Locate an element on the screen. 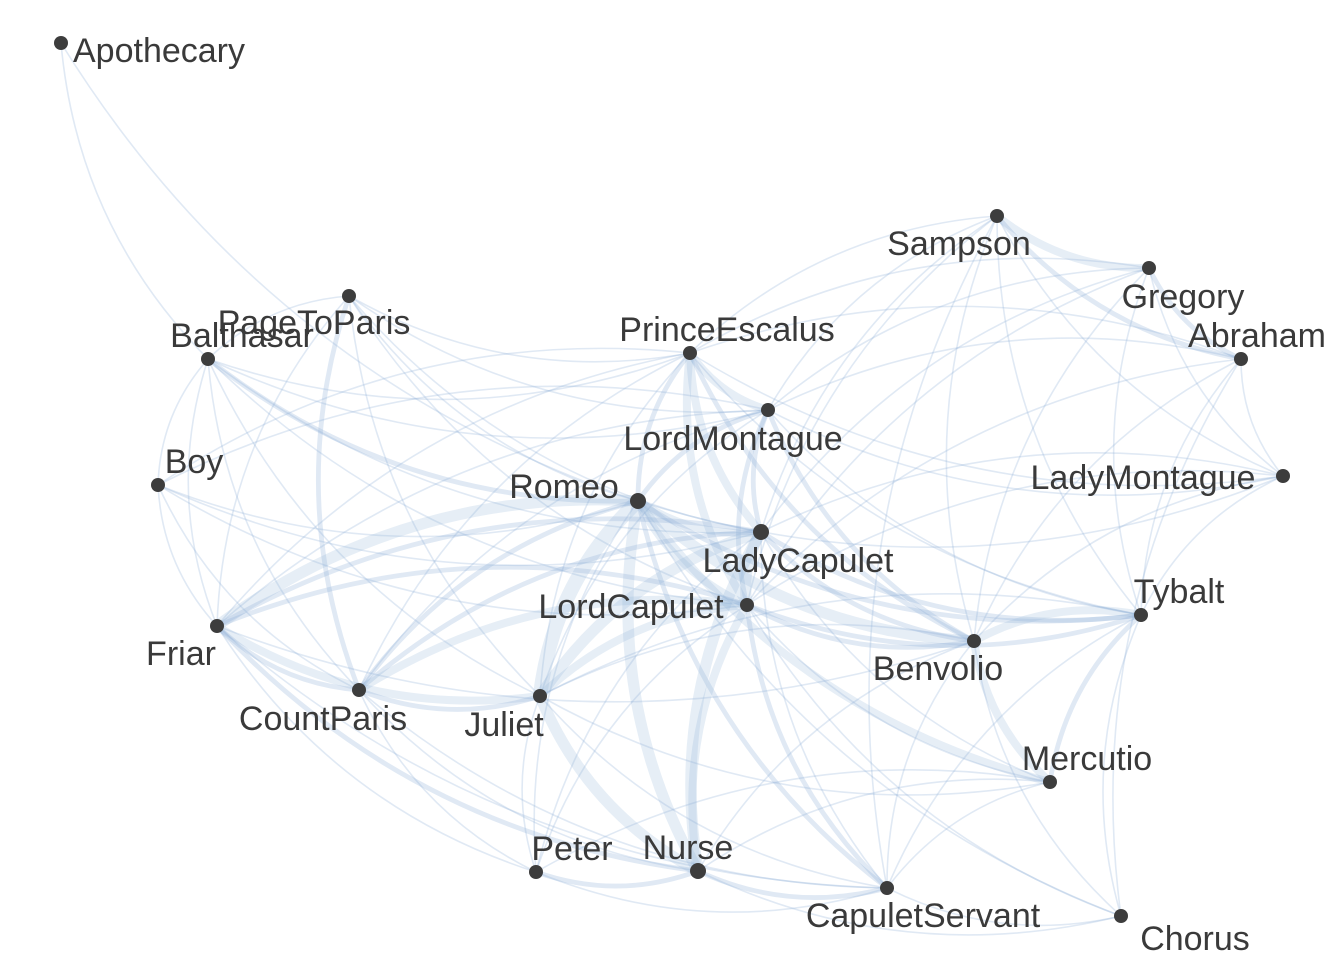 This screenshot has width=1344, height=960. edge-LadyMontague-Benvolio is located at coordinates (1128, 558).